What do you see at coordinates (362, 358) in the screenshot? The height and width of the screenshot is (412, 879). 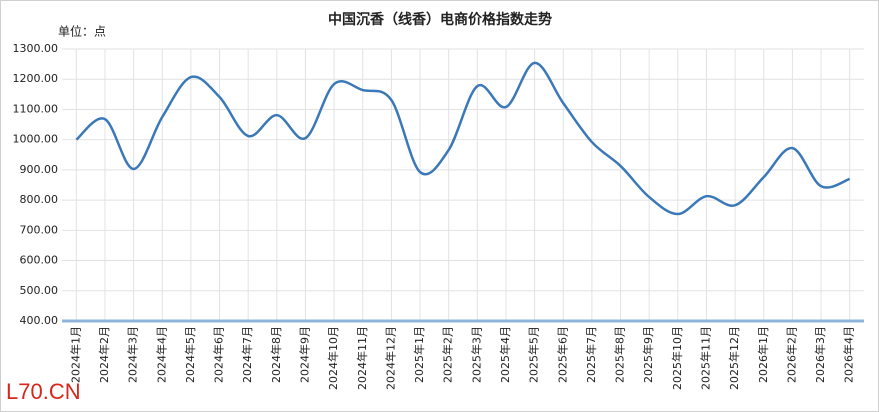 I see `x-tick-label: 2024年11月` at bounding box center [362, 358].